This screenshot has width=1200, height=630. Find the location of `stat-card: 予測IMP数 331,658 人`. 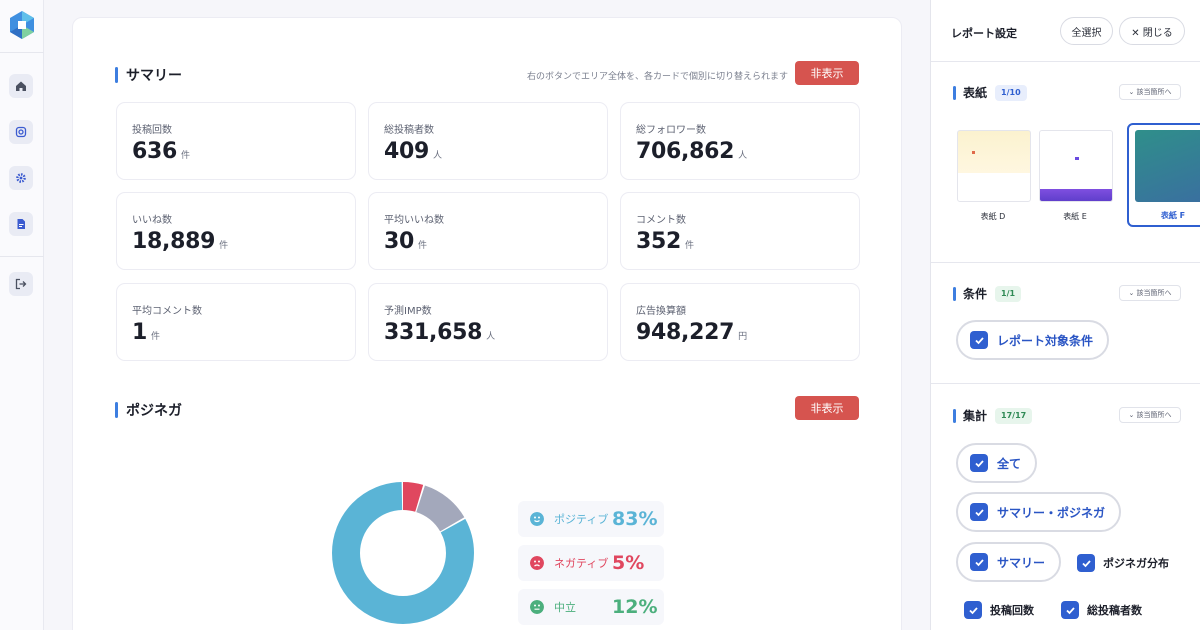

stat-card: 予測IMP数 331,658 人 is located at coordinates (488, 322).